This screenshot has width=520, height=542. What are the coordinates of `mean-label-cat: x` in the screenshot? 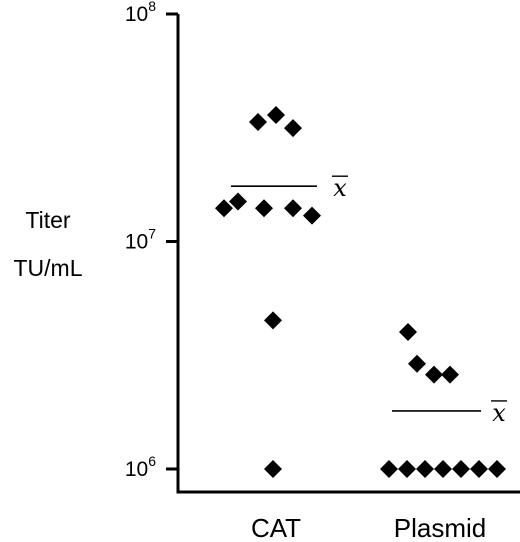 It's located at (340, 188).